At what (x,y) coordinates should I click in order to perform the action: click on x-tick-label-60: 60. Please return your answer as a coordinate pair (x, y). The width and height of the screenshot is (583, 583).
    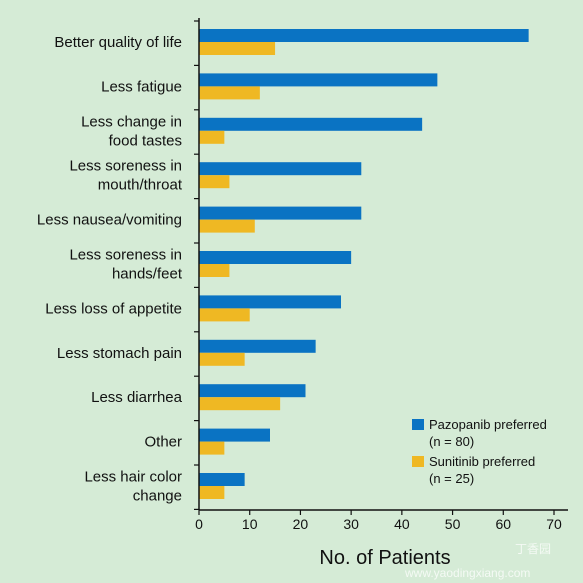
    Looking at the image, I should click on (503, 524).